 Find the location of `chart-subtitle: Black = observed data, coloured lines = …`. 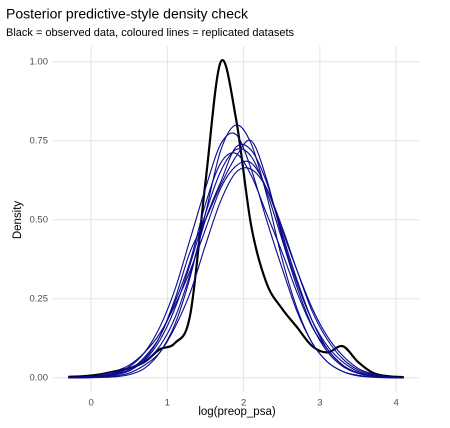

chart-subtitle: Black = observed data, coloured lines = … is located at coordinates (150, 33).